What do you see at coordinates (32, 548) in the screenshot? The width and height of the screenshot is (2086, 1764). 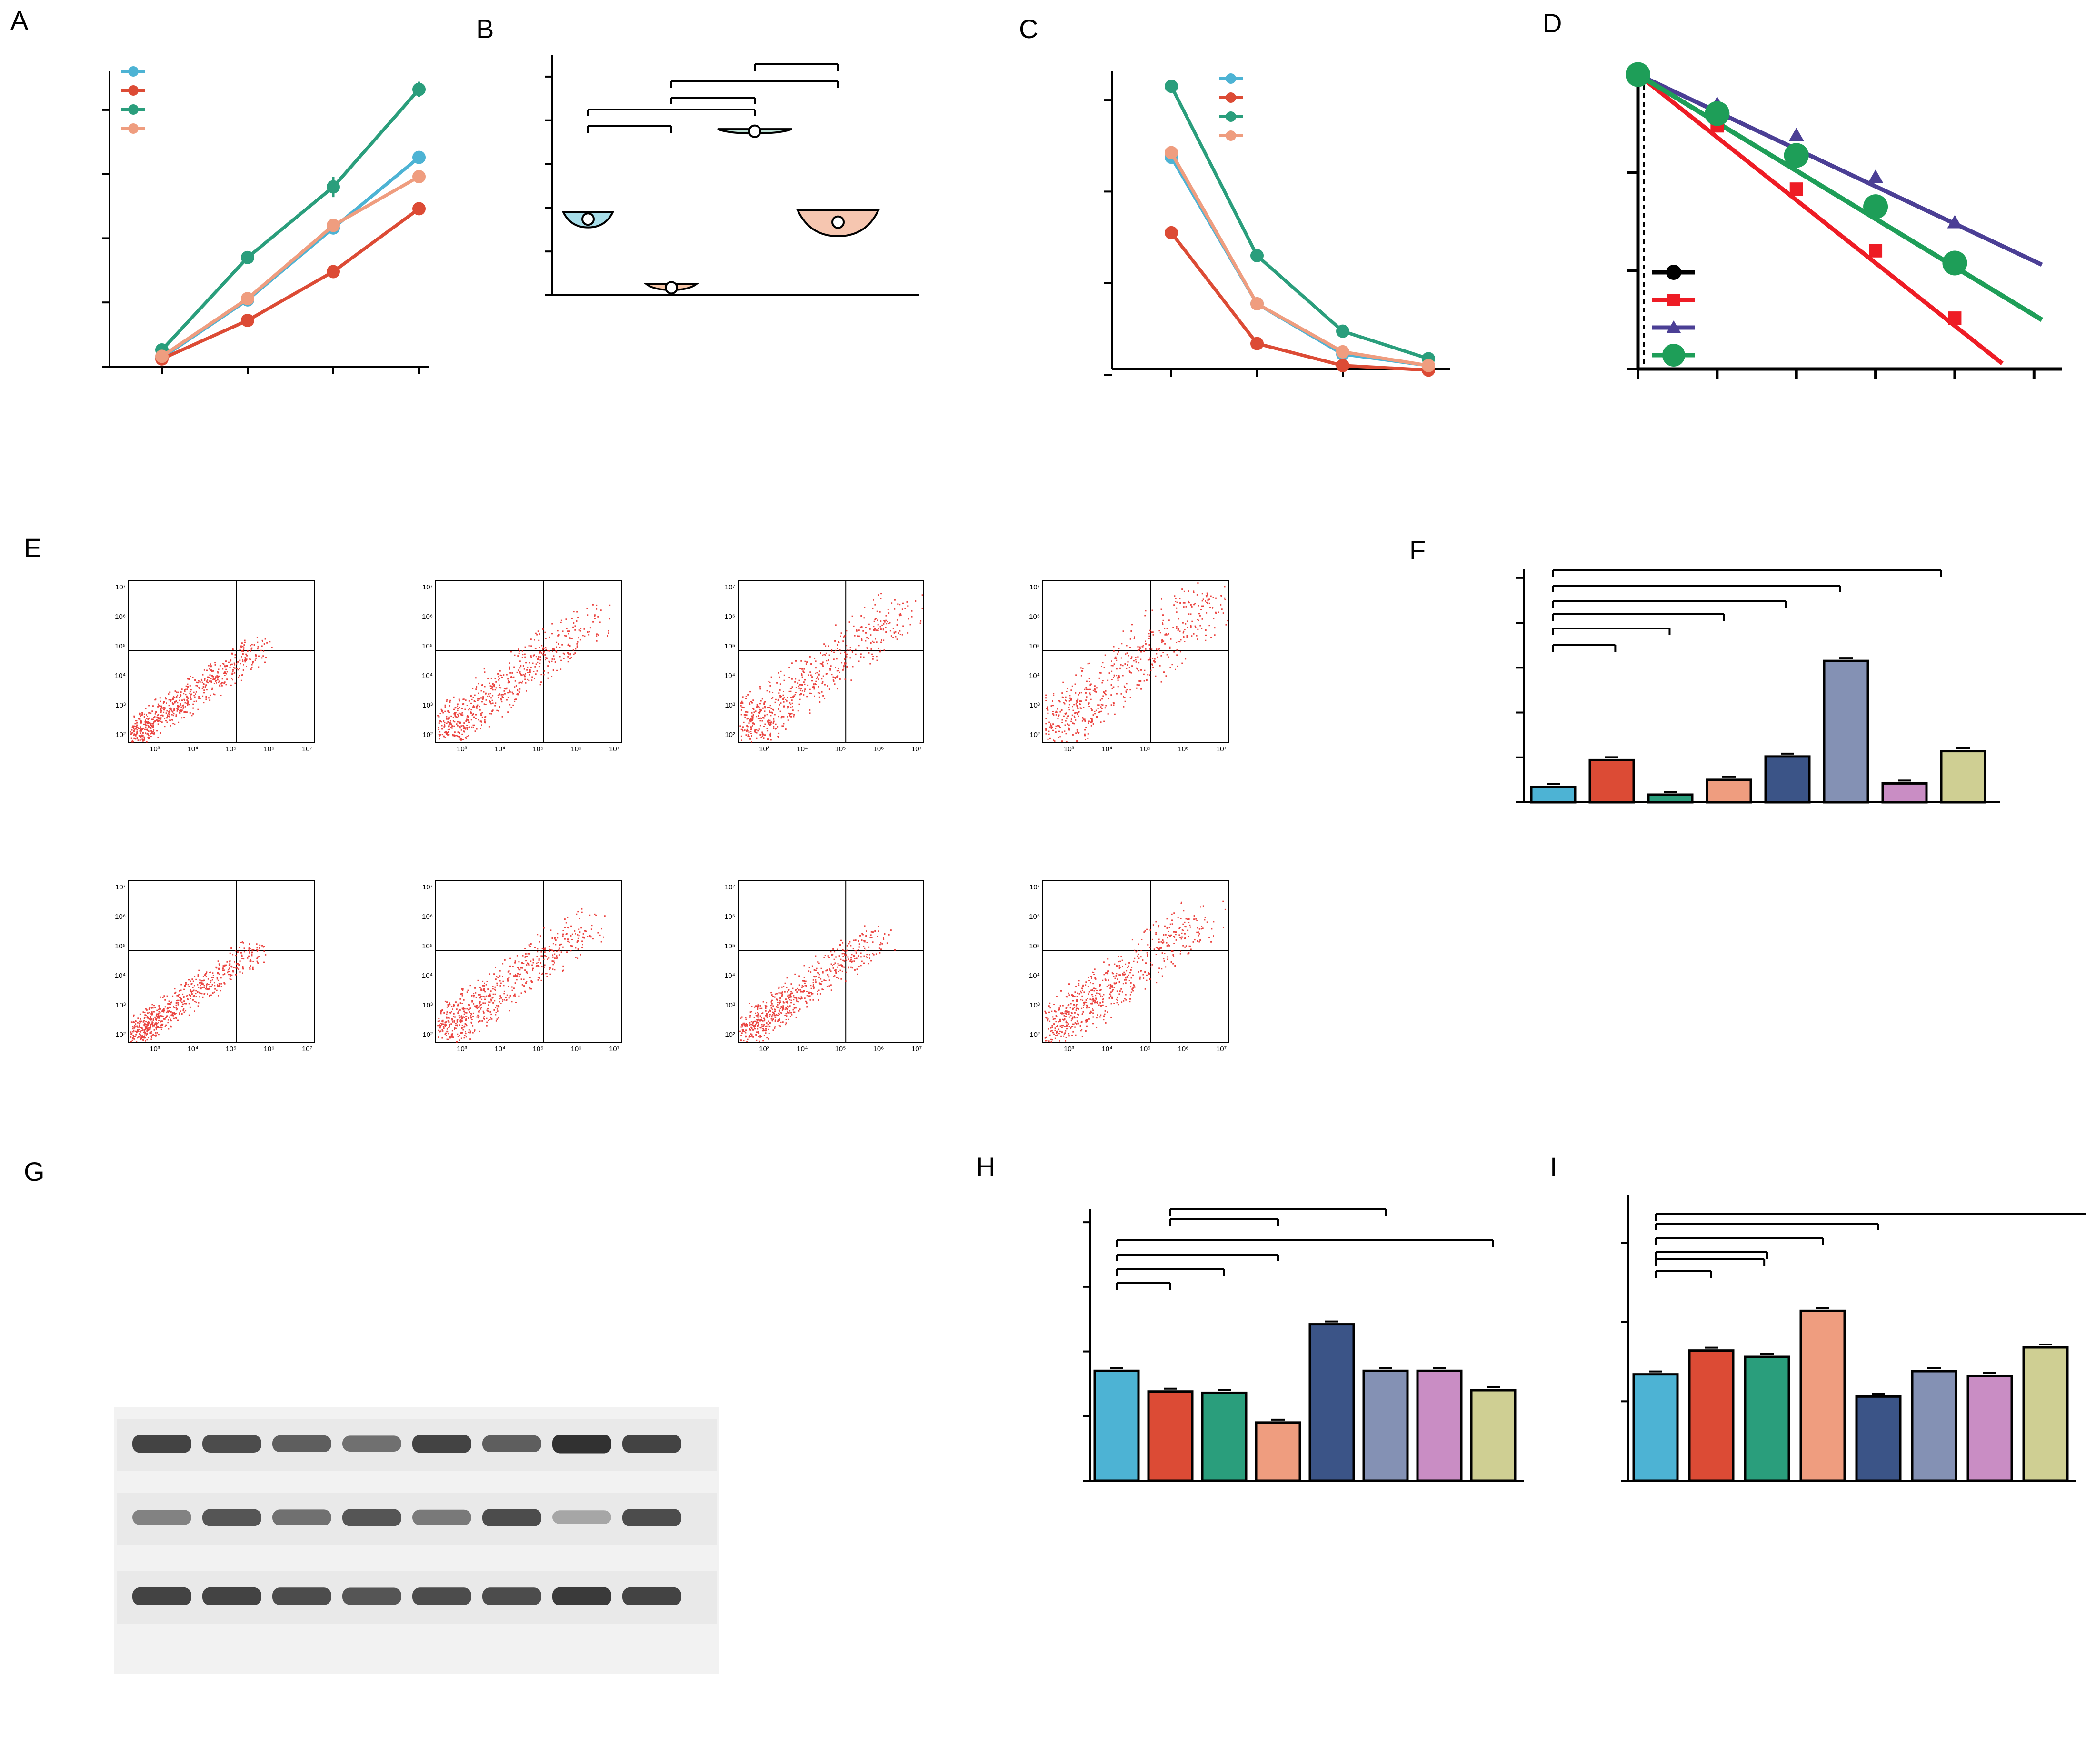 I see `panel-label: E` at bounding box center [32, 548].